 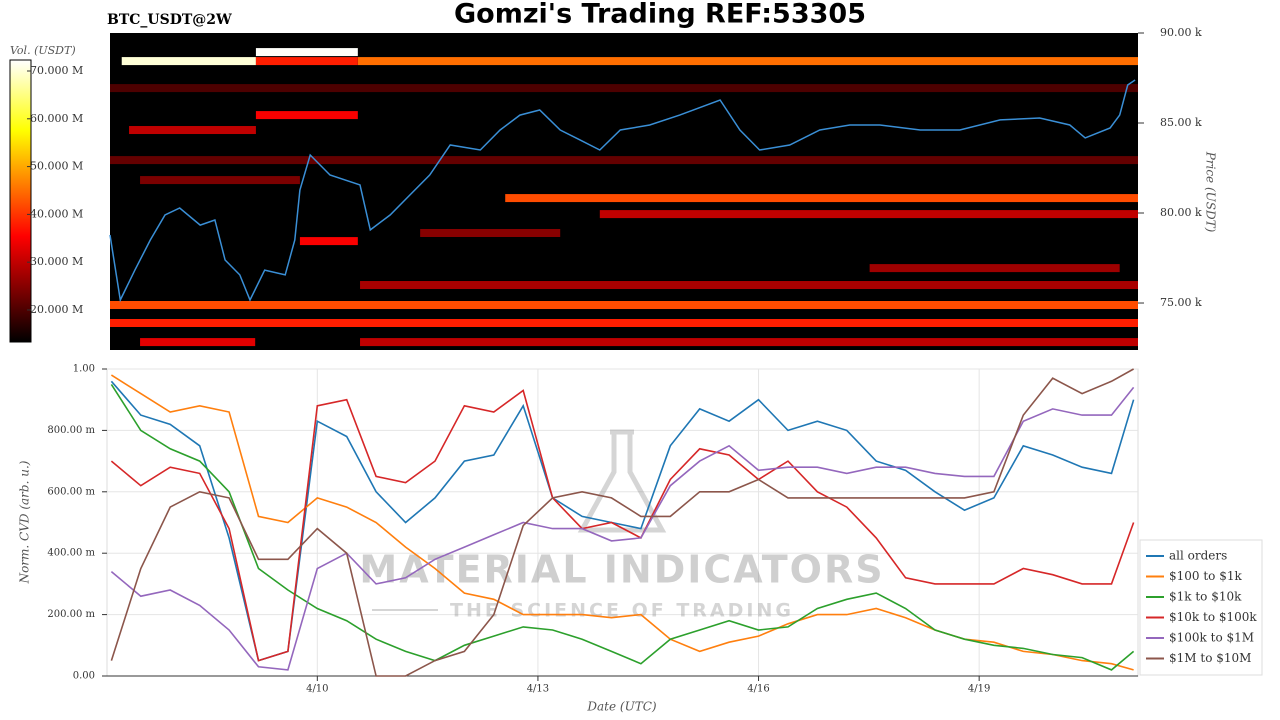 I want to click on colorbar-tick-label: 70.000 M, so click(x=56, y=70).